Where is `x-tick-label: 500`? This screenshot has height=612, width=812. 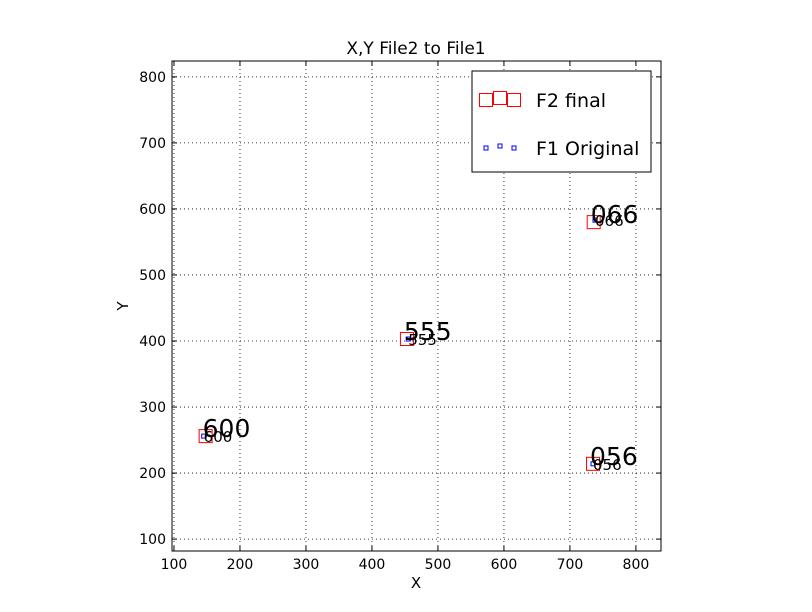
x-tick-label: 500 is located at coordinates (438, 565).